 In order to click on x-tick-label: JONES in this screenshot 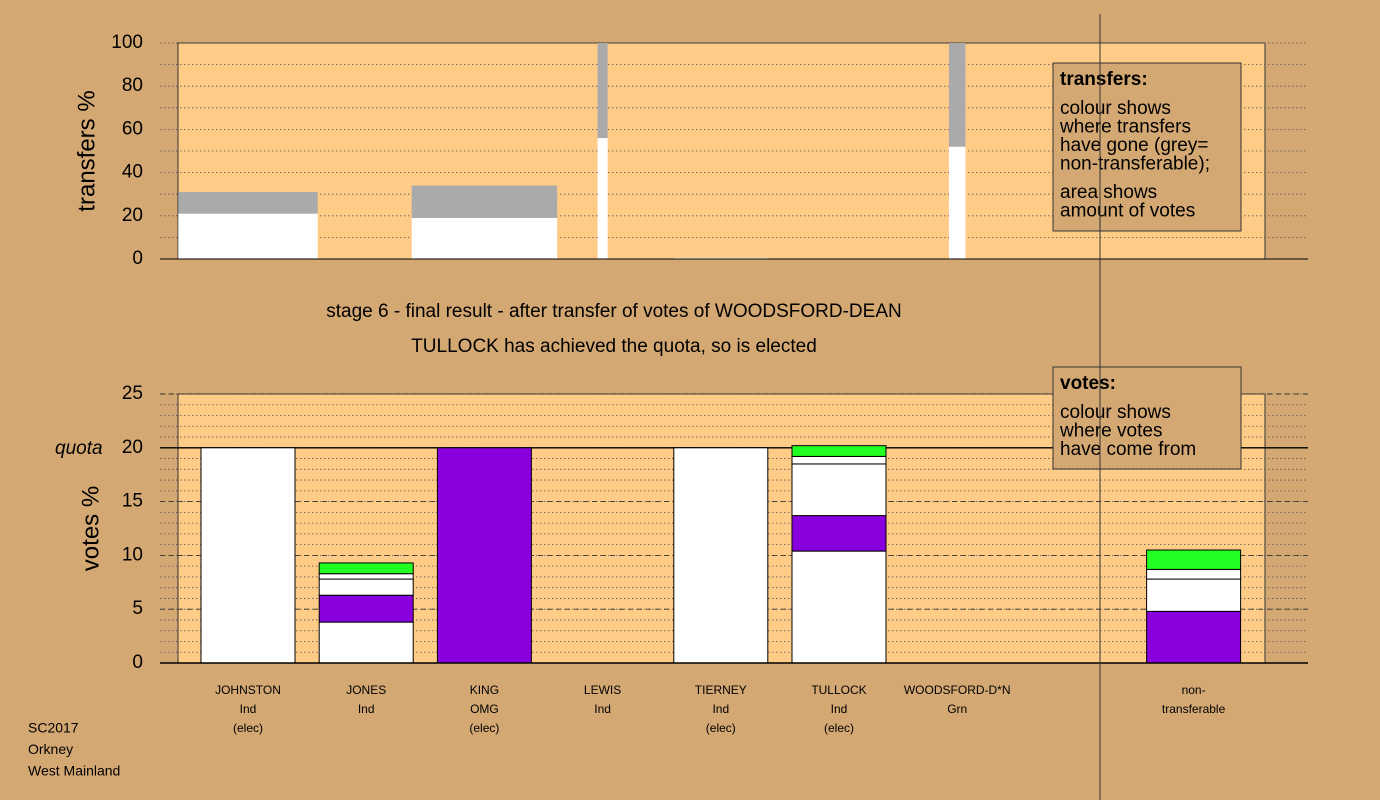, I will do `click(366, 690)`.